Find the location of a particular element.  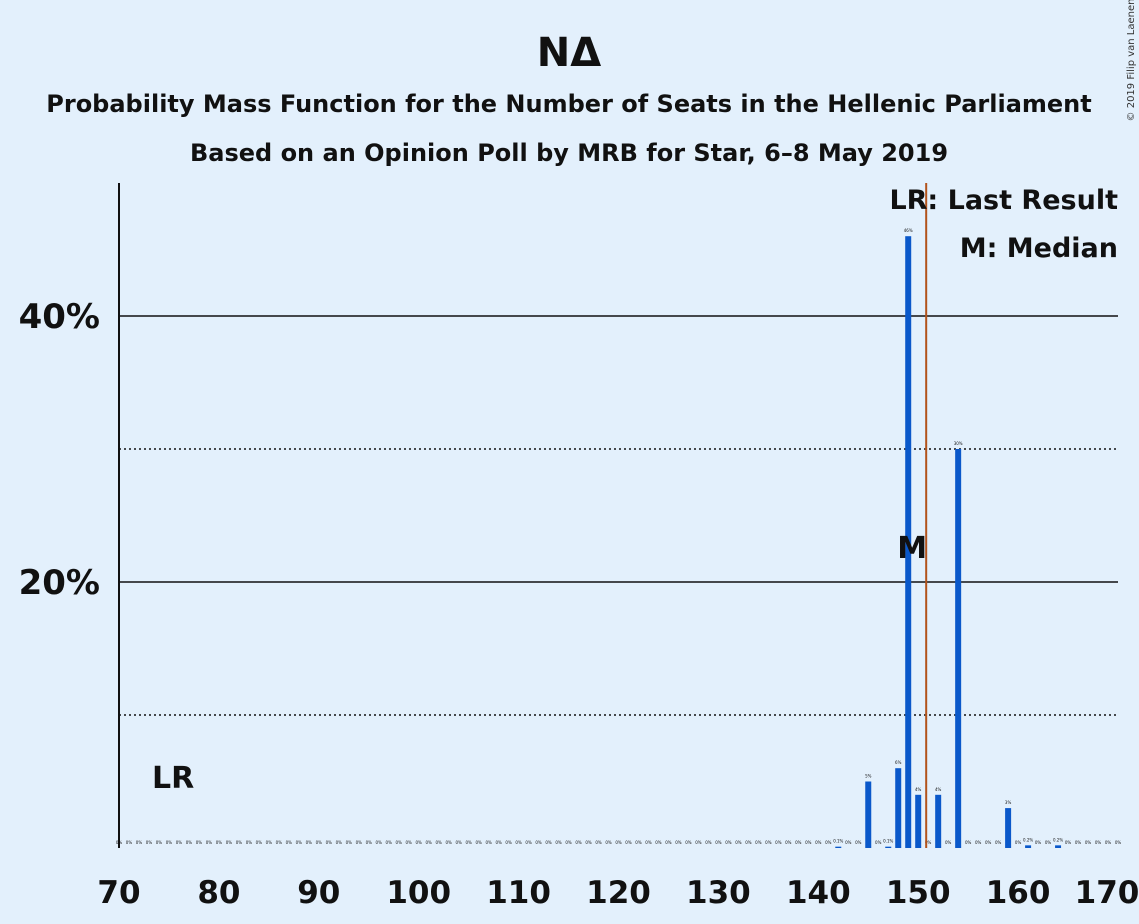

x-tick-label: 150 is located at coordinates (918, 893).